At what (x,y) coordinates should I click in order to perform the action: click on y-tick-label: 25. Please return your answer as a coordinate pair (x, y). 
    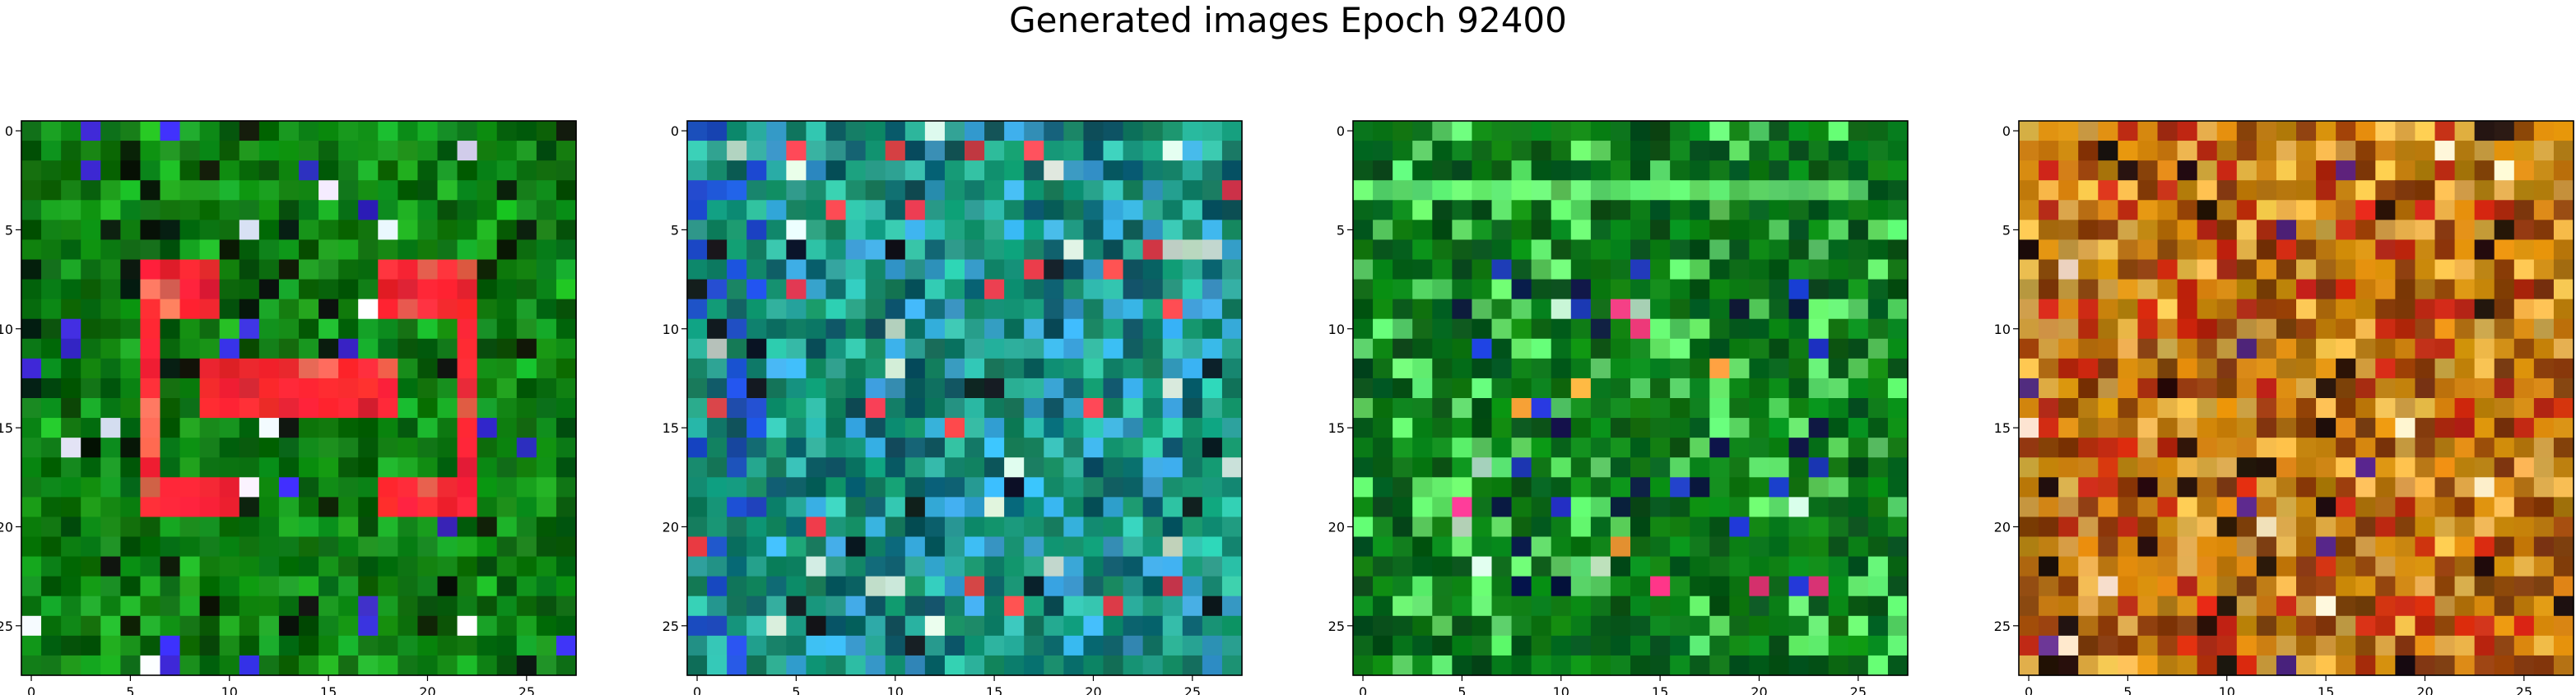
    Looking at the image, I should click on (671, 626).